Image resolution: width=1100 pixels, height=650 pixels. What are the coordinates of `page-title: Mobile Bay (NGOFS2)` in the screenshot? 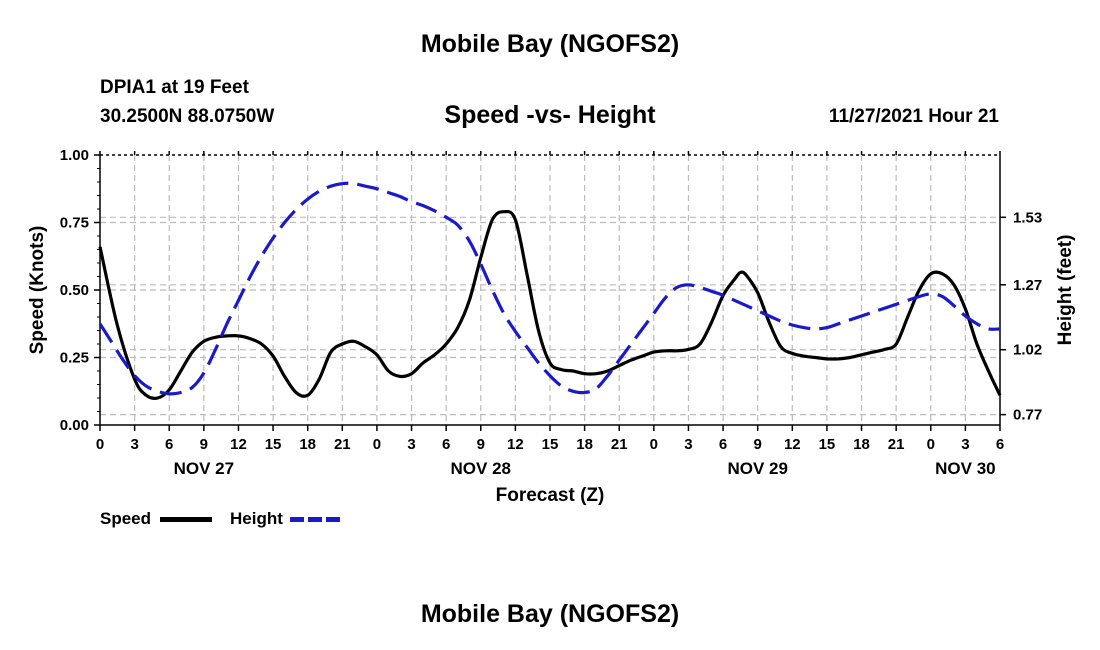 It's located at (550, 44).